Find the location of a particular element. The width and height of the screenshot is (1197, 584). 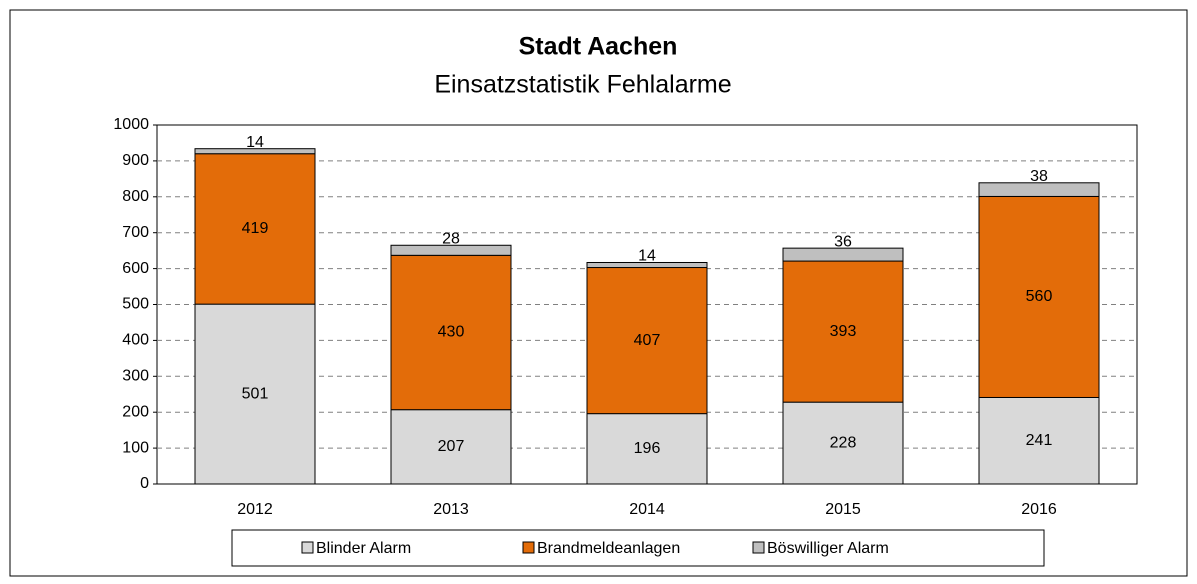

y-tick-label: 900 is located at coordinates (135, 160).